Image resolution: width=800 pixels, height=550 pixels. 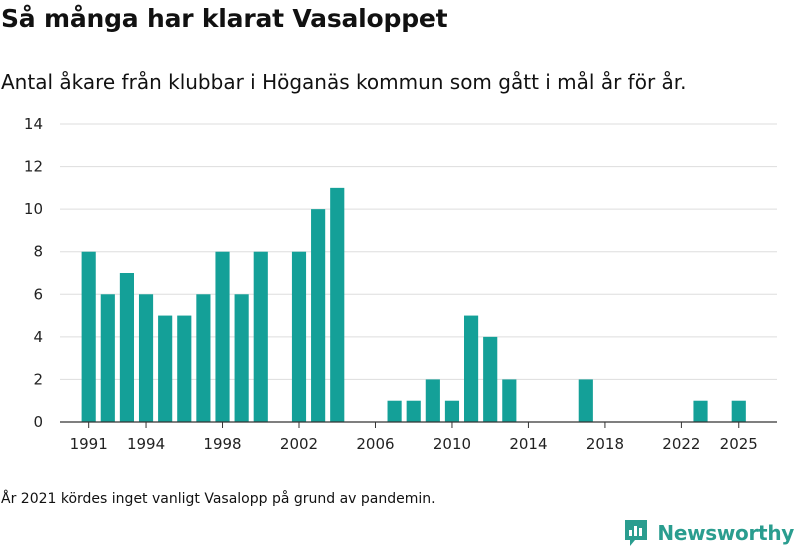 I want to click on bar-2023, so click(x=700, y=411).